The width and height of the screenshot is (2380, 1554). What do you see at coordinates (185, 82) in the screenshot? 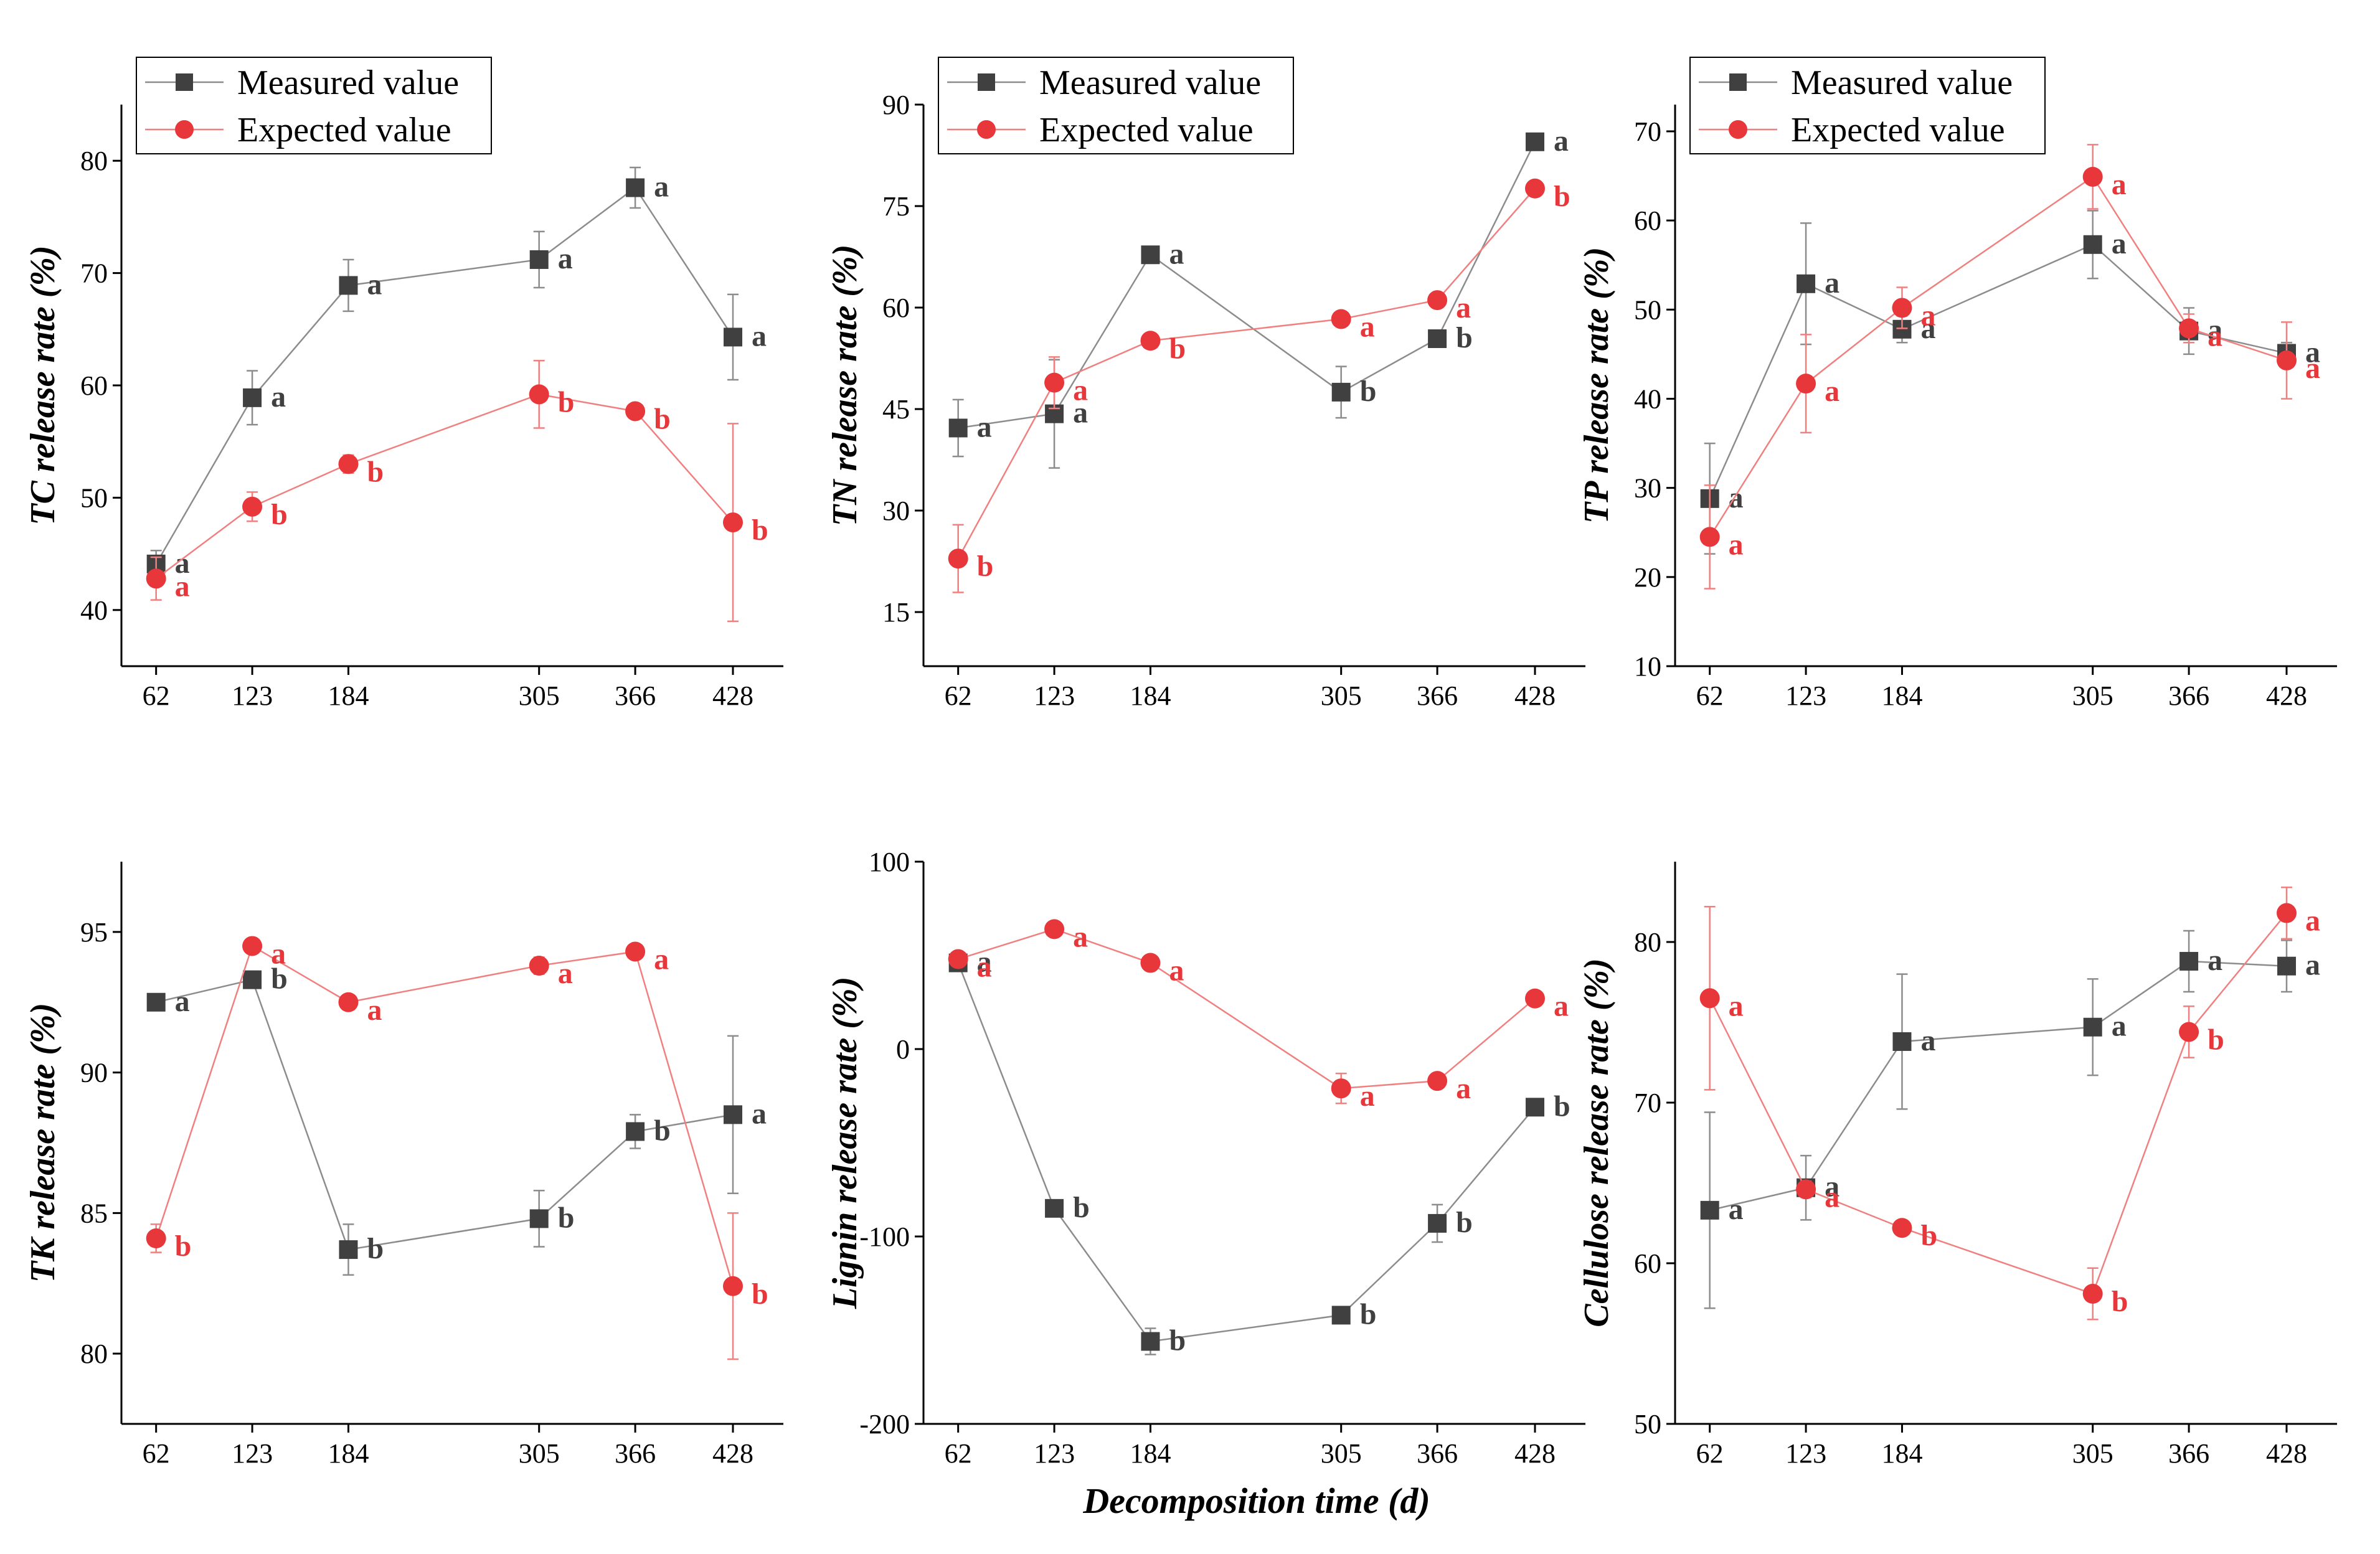
I see `legend-marker` at bounding box center [185, 82].